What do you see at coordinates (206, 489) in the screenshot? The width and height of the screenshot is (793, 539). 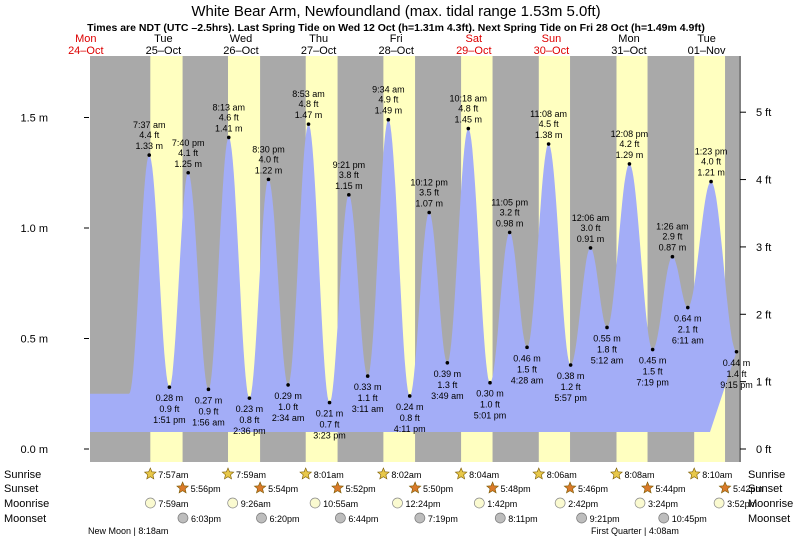 I see `sunset-time: 5:56pm` at bounding box center [206, 489].